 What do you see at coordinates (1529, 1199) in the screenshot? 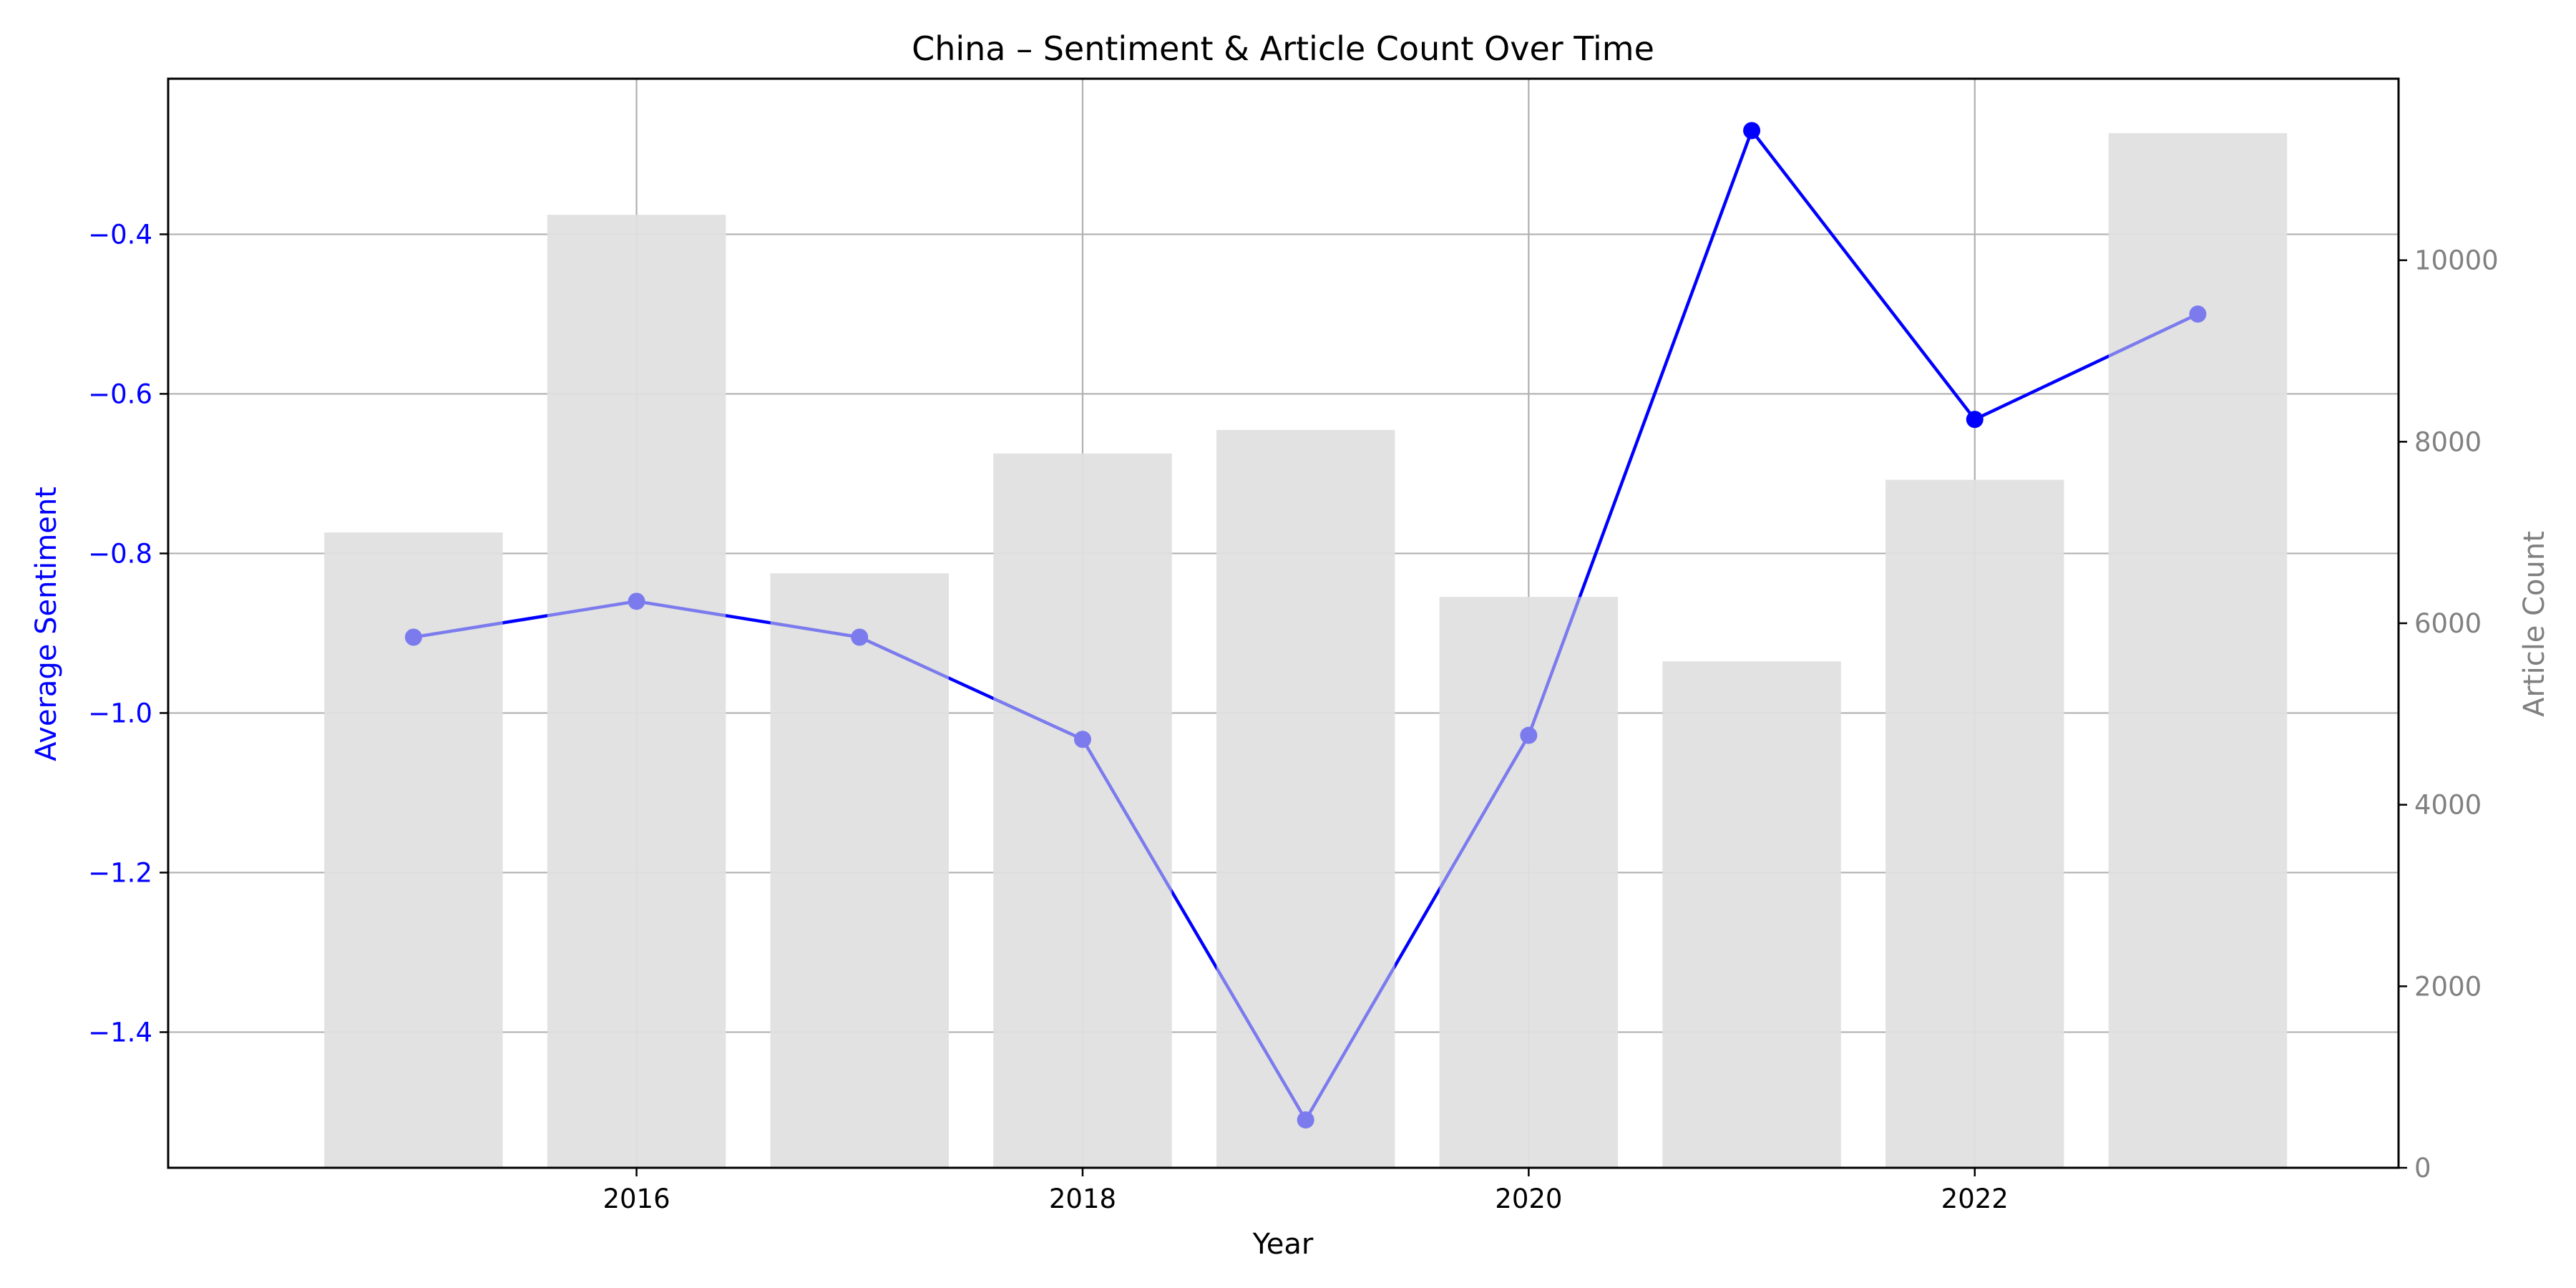
I see `x-tick-label: 2020` at bounding box center [1529, 1199].